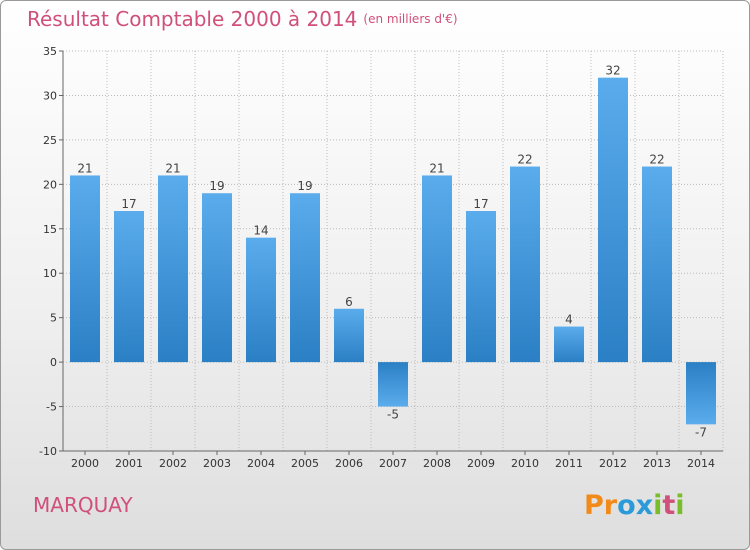 This screenshot has height=550, width=750. Describe the element at coordinates (85, 463) in the screenshot. I see `x-tick-label: 2000` at that location.